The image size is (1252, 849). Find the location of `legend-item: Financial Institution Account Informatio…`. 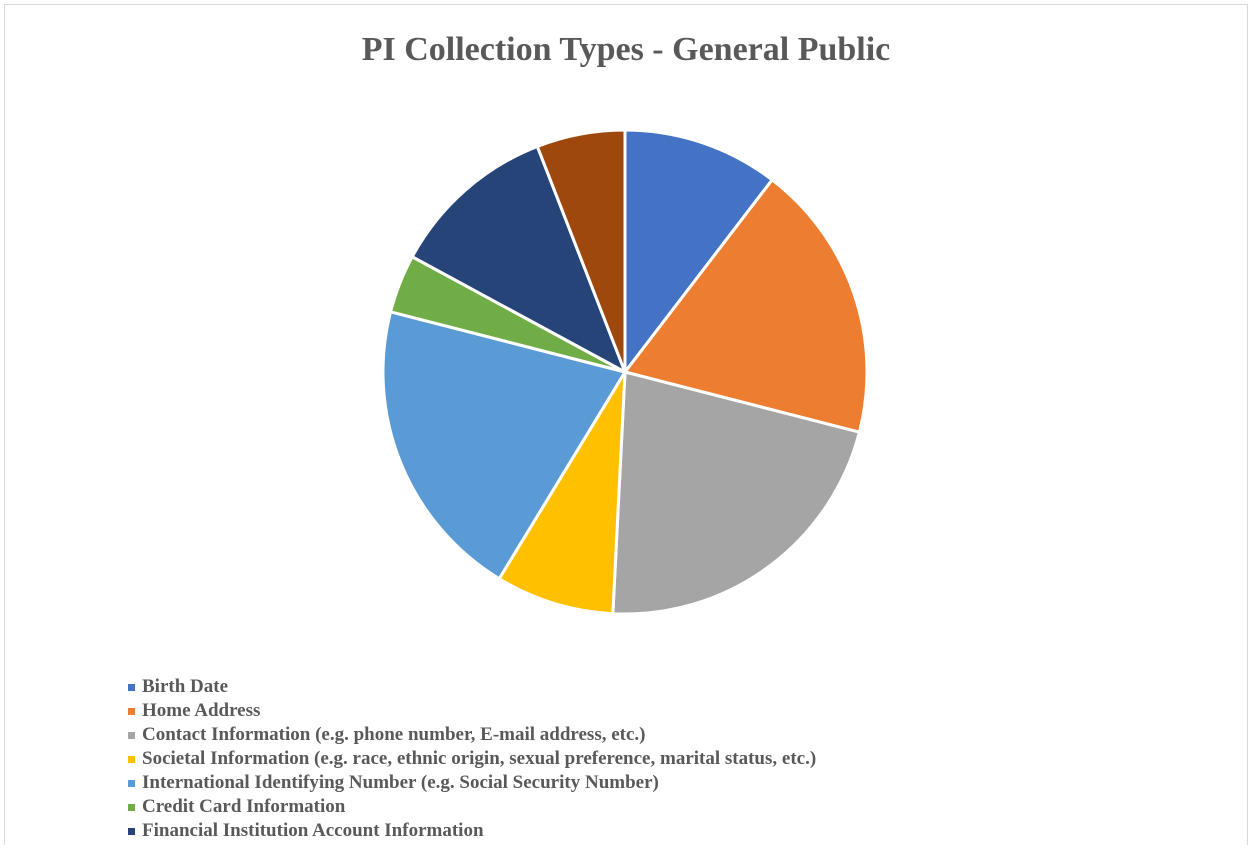

legend-item: Financial Institution Account Informatio… is located at coordinates (472, 831).